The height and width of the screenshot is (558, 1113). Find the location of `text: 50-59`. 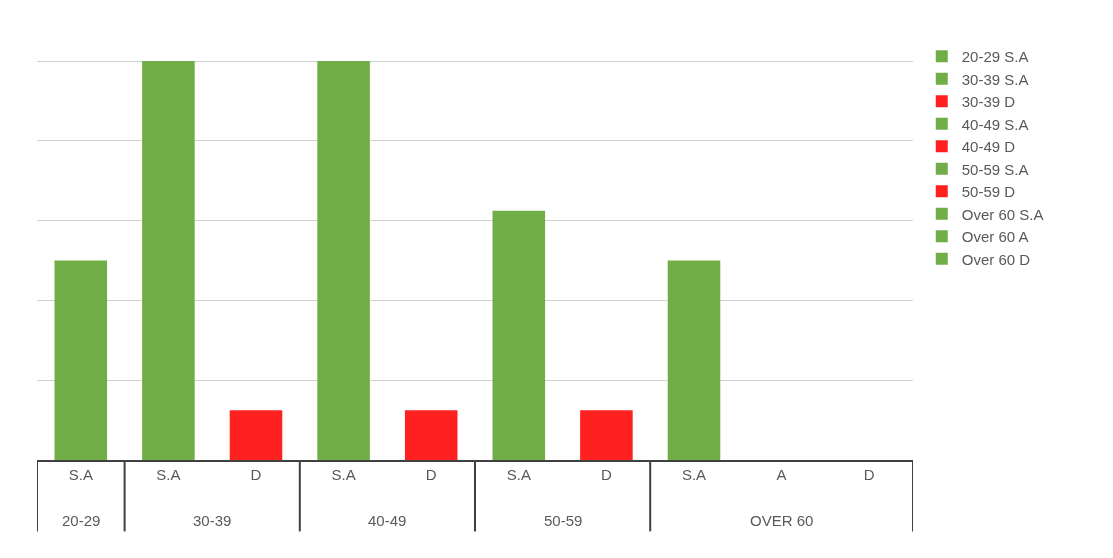

text: 50-59 is located at coordinates (563, 520).